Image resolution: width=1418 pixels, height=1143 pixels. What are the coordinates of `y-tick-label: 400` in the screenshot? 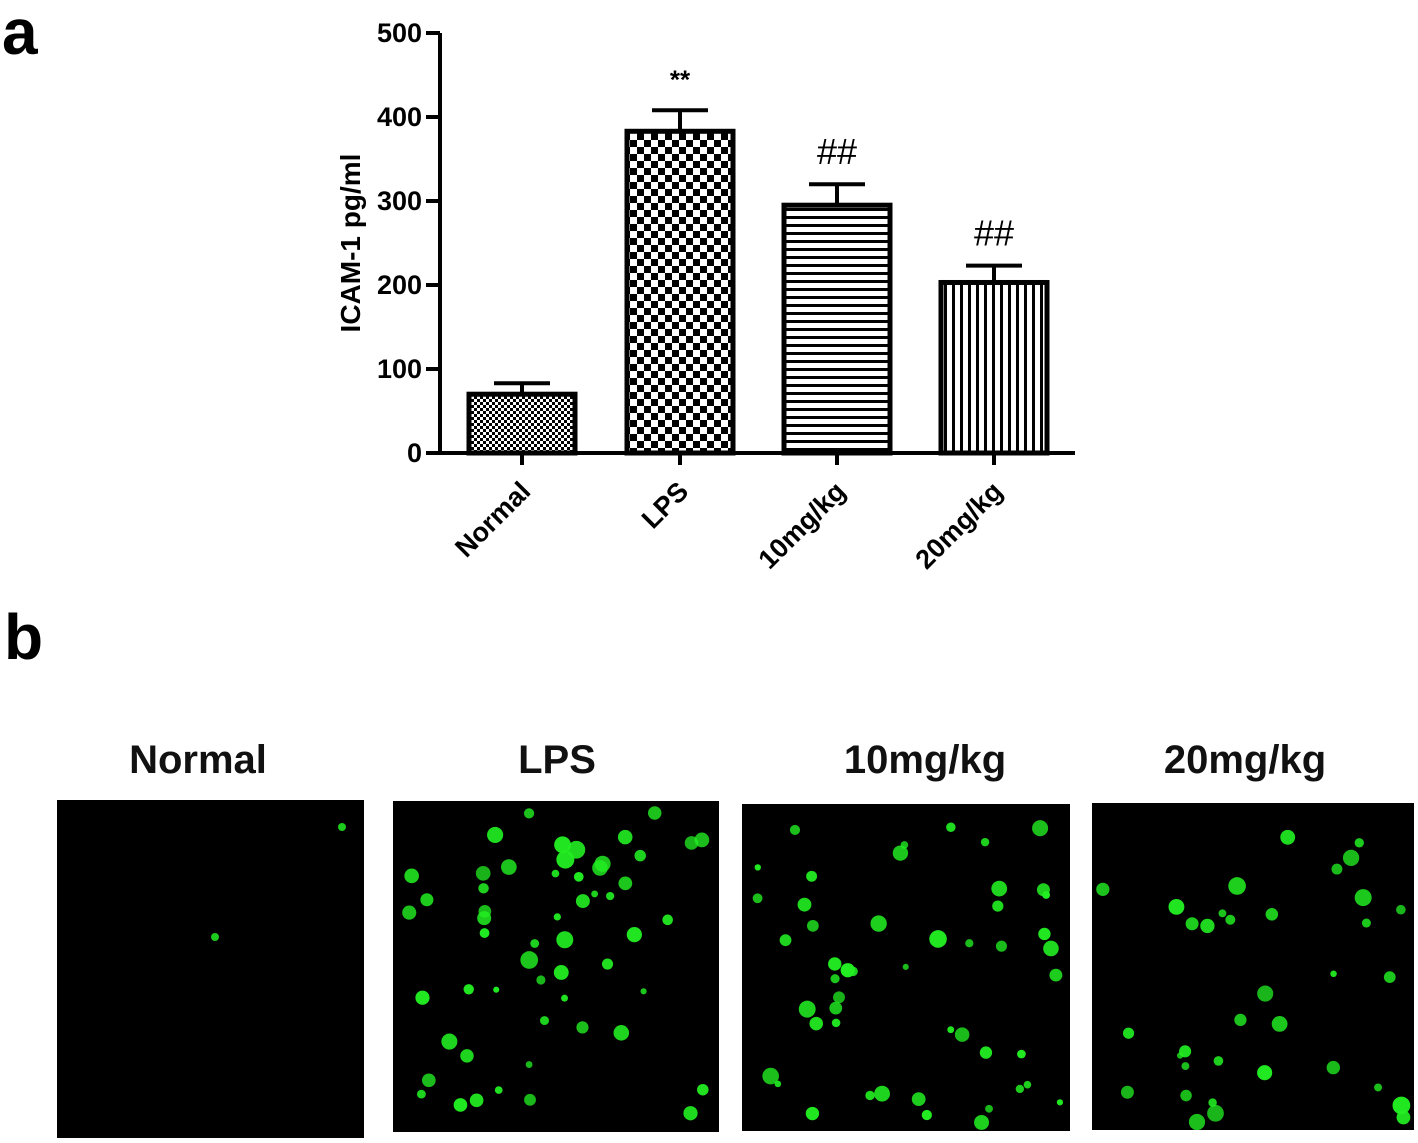 It's located at (399, 117).